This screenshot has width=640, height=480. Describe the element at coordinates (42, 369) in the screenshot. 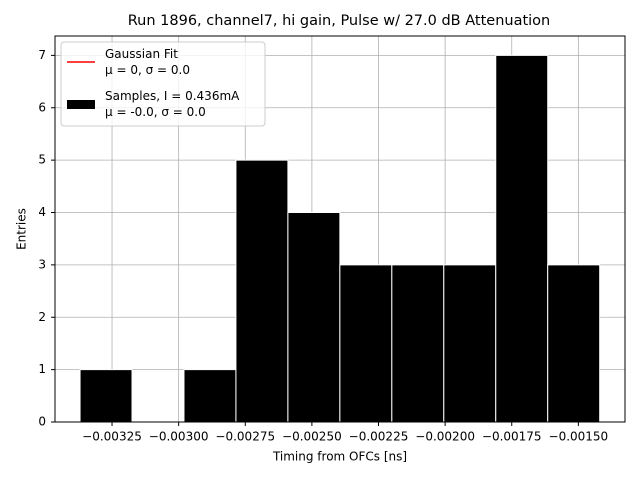

I see `y-tick-label: 1` at that location.